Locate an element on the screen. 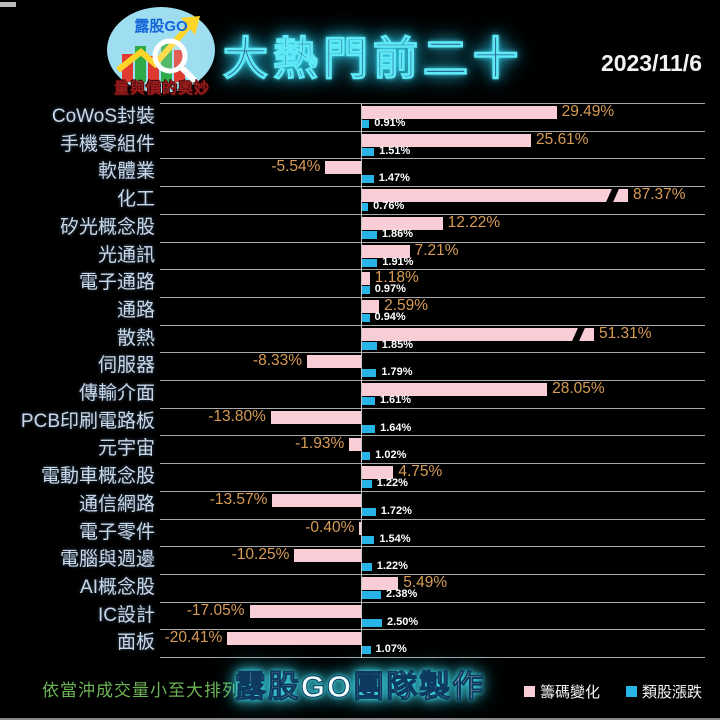 The image size is (720, 720). blue-swatch-icon is located at coordinates (631, 691).